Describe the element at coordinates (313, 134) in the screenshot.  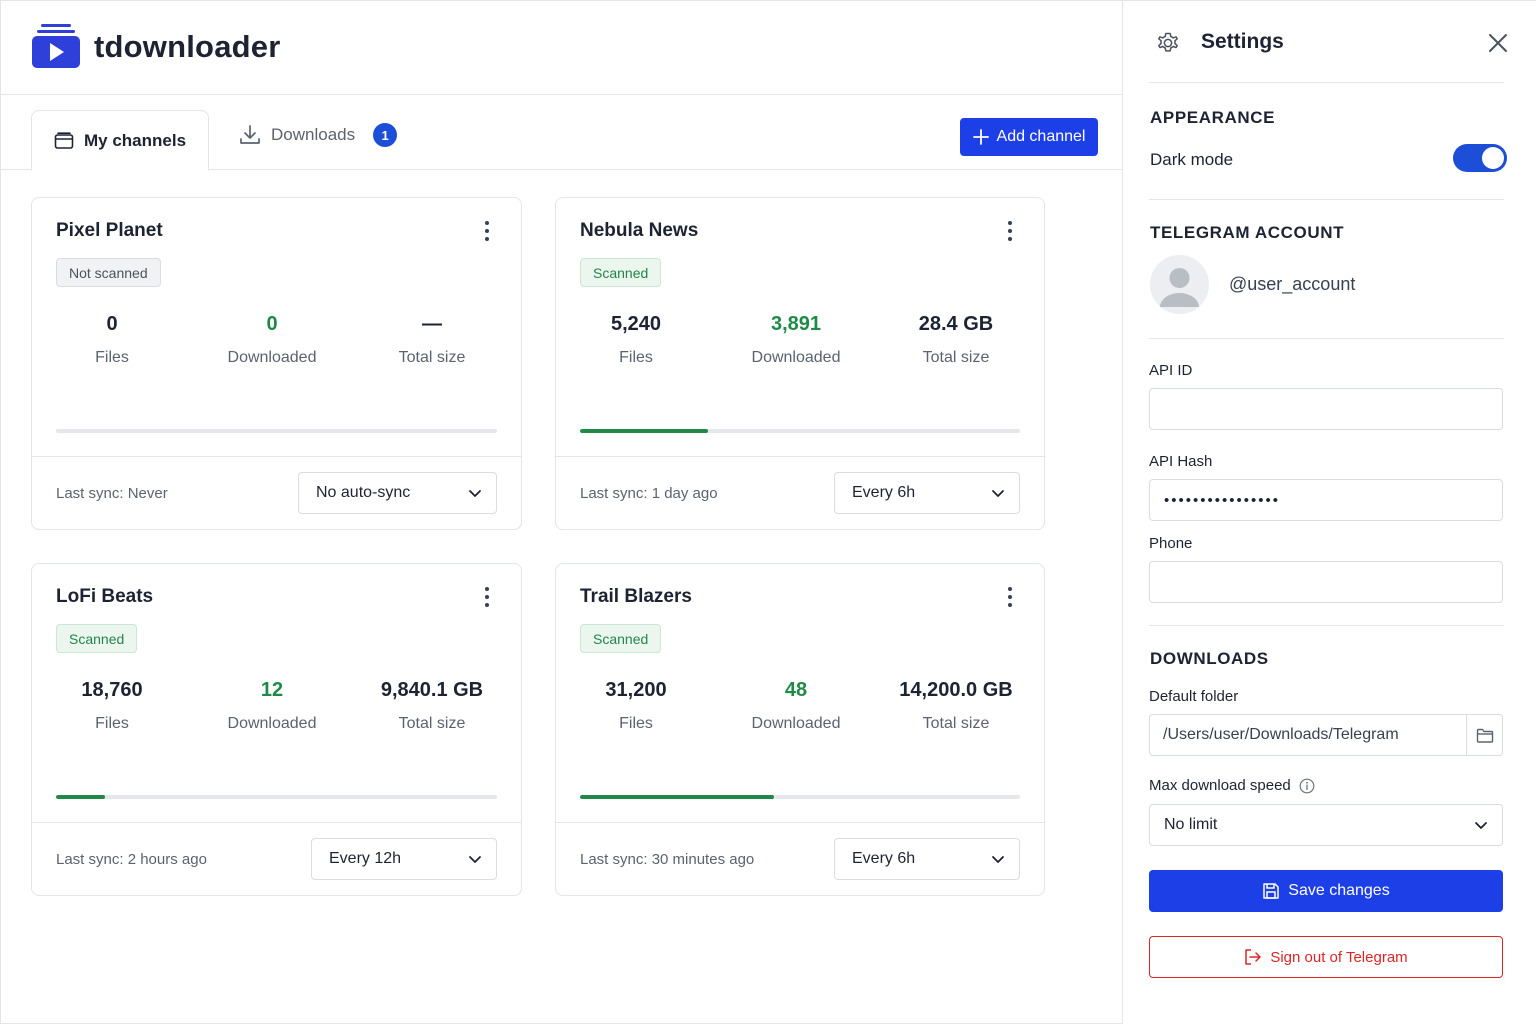
I see `tab-label: Downloads` at that location.